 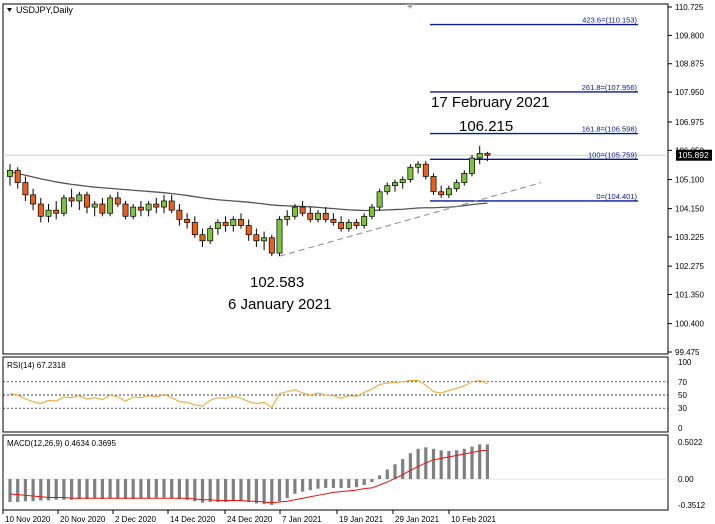 I want to click on date-tick-label: 20 Nov 2020, so click(x=83, y=519).